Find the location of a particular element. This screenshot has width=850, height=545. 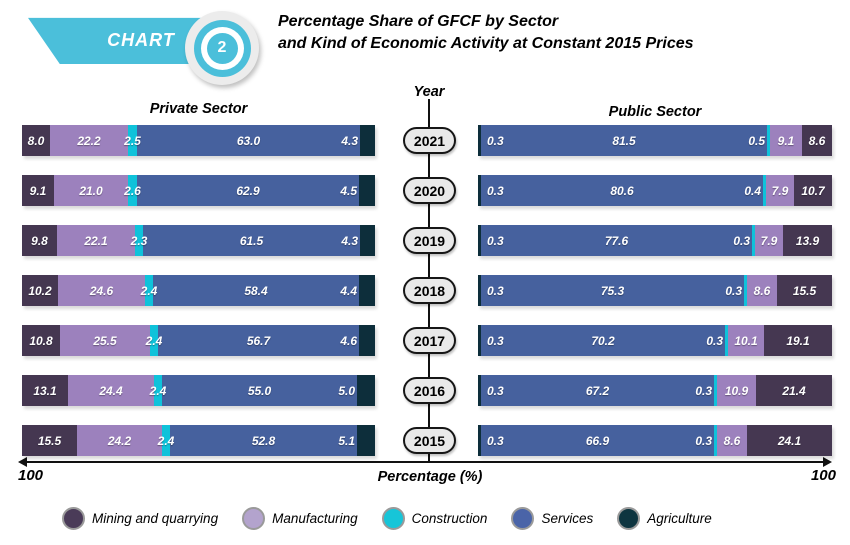

bar-segment-manufacturing: 10.1 is located at coordinates (746, 340).